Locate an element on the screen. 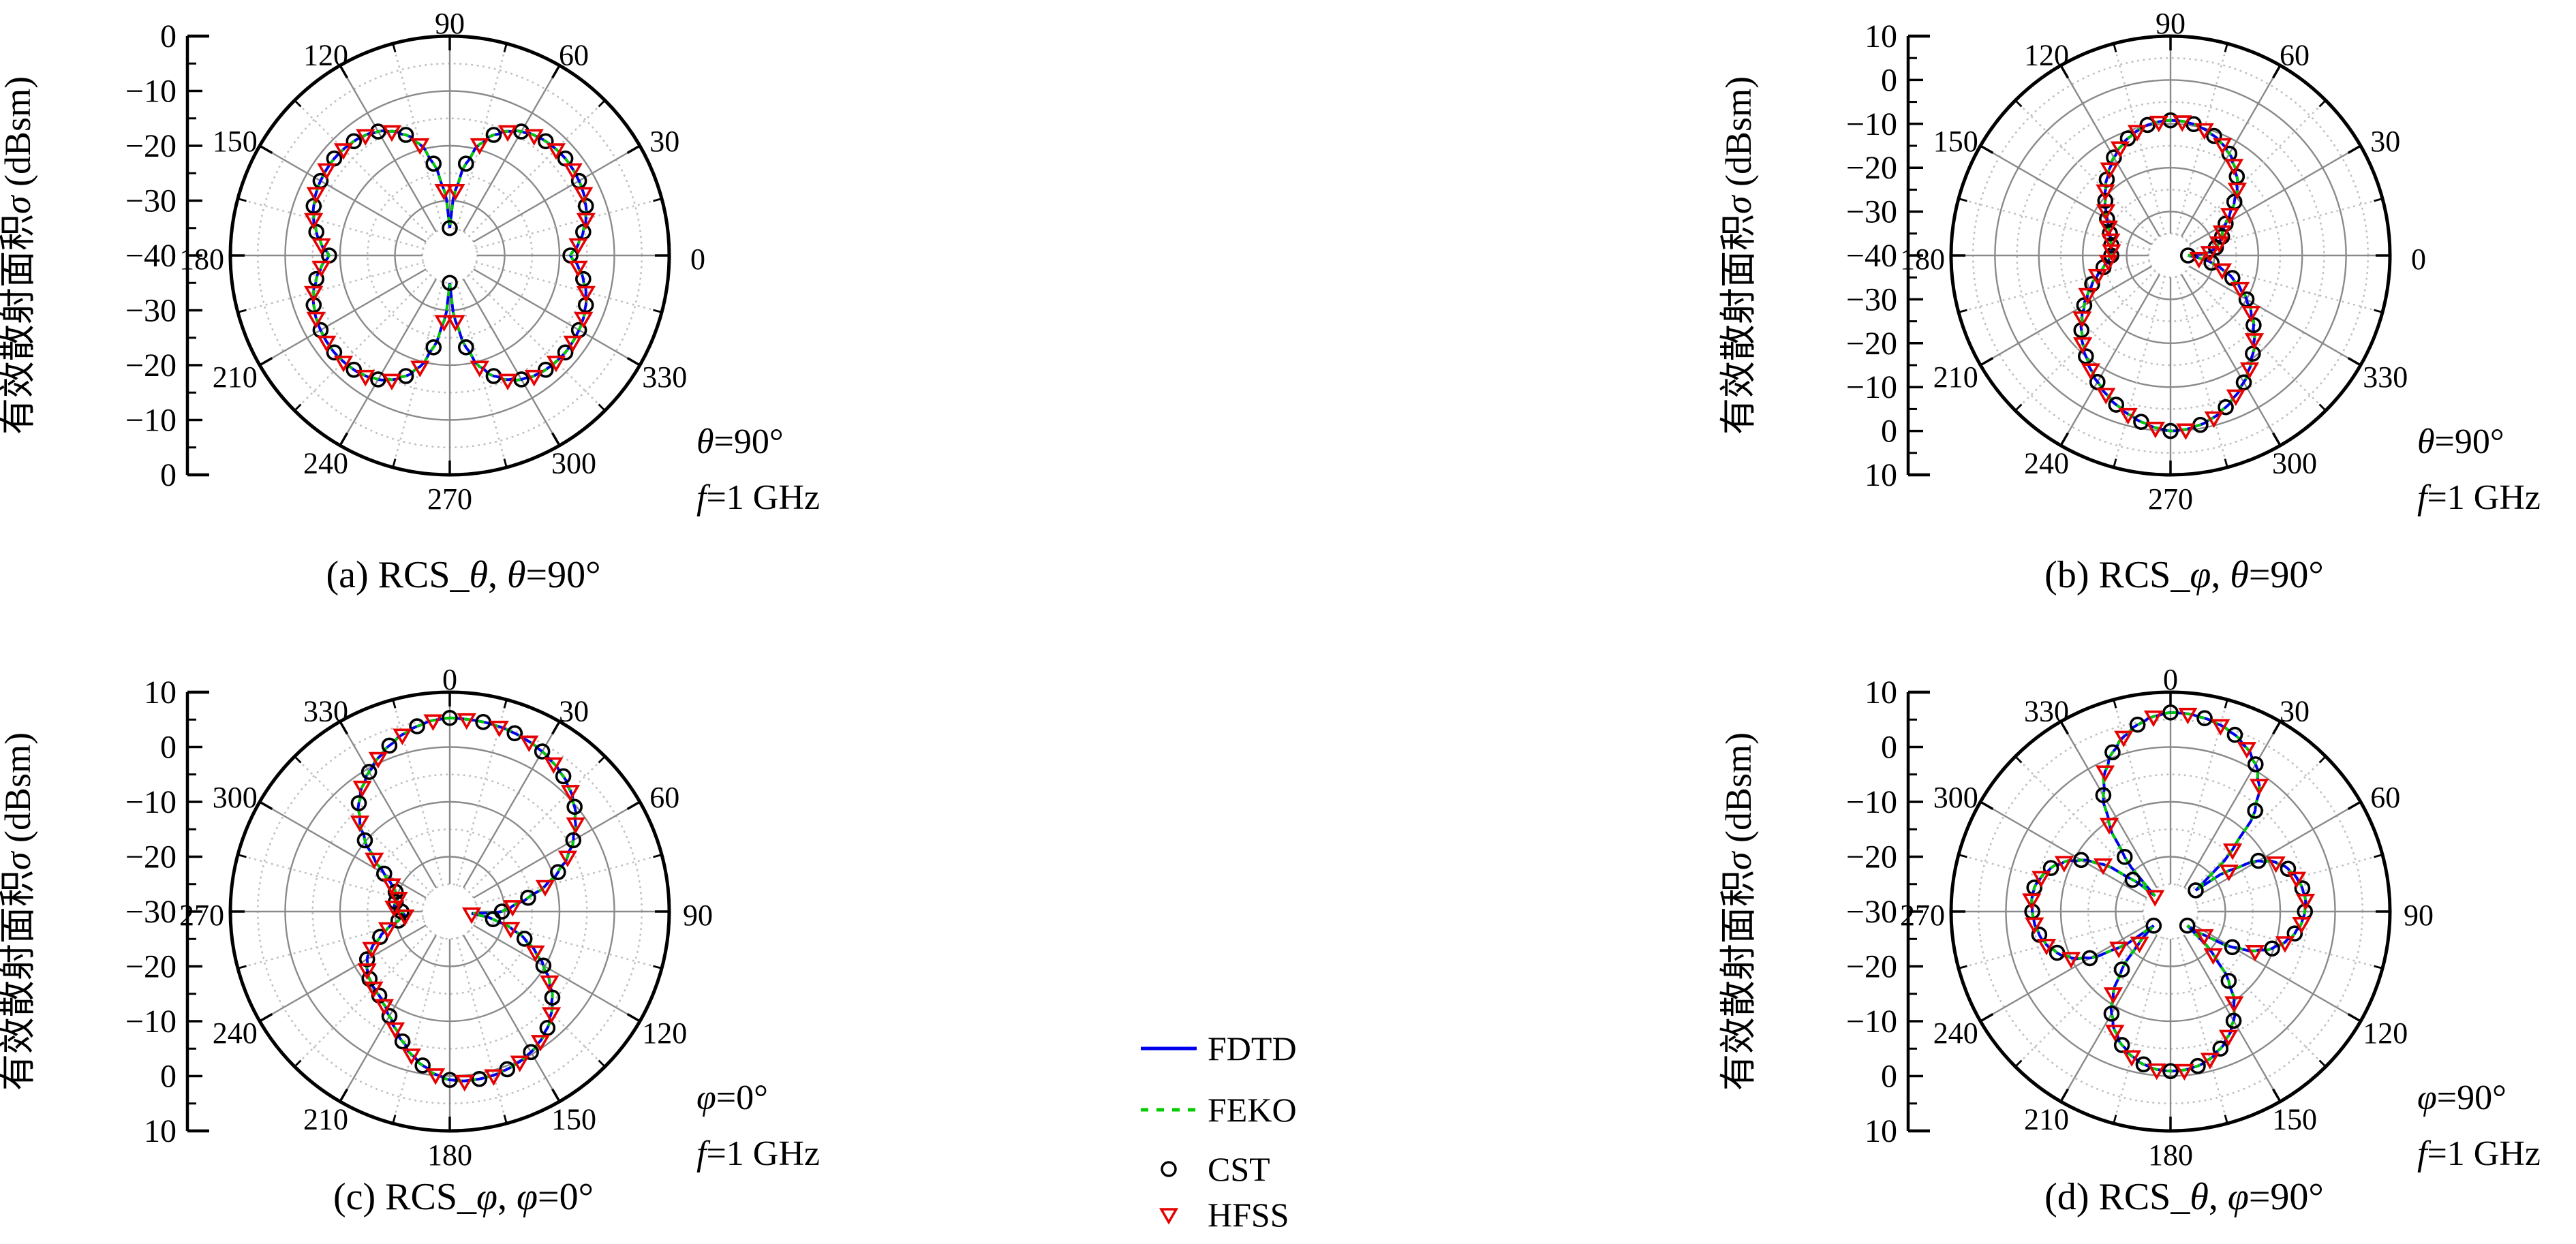  caption-d: (d) RCS_θ, φ=90° is located at coordinates (2184, 1197).